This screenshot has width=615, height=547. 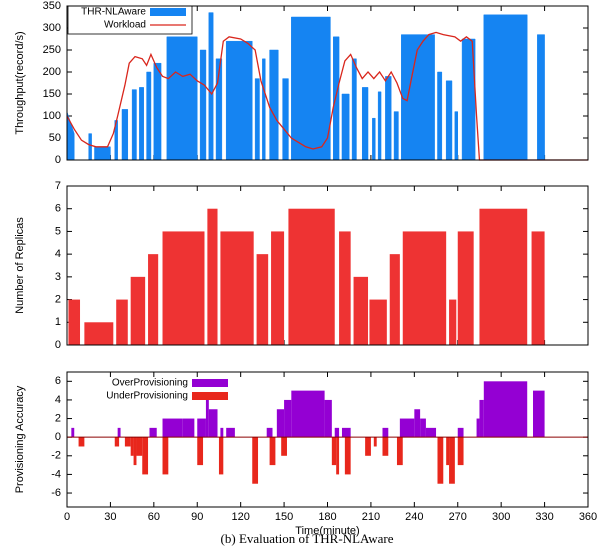 I want to click on y-tick-label: 5, so click(x=58, y=231).